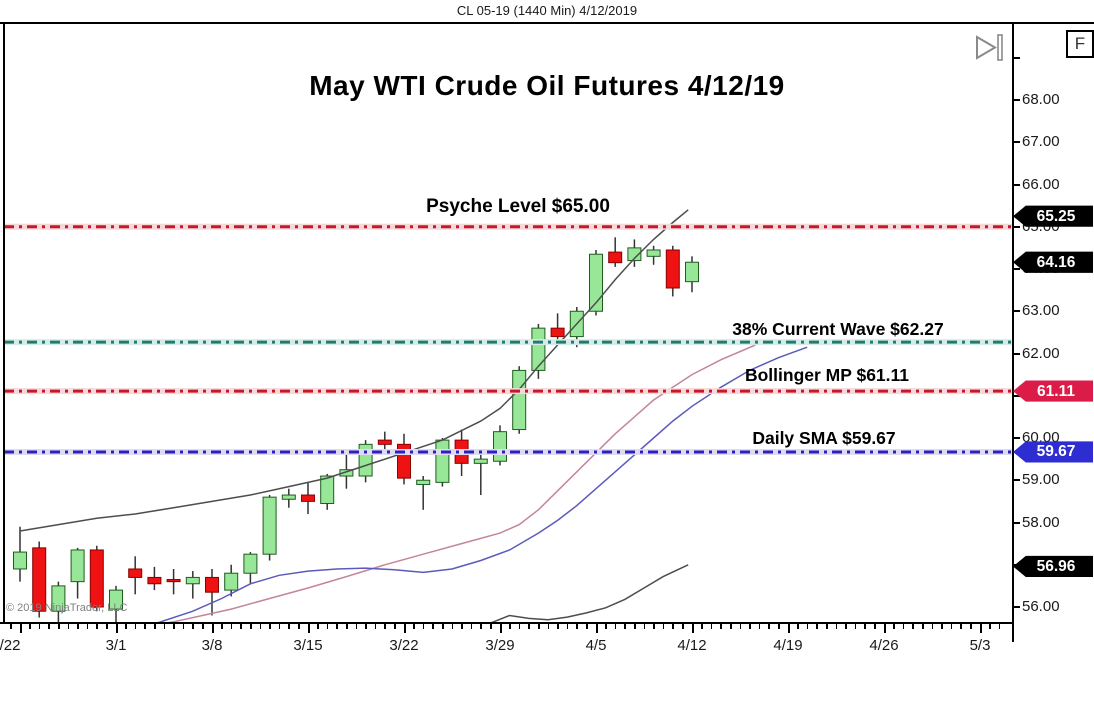 The width and height of the screenshot is (1094, 710). I want to click on time-tick-label: 3/29, so click(500, 645).